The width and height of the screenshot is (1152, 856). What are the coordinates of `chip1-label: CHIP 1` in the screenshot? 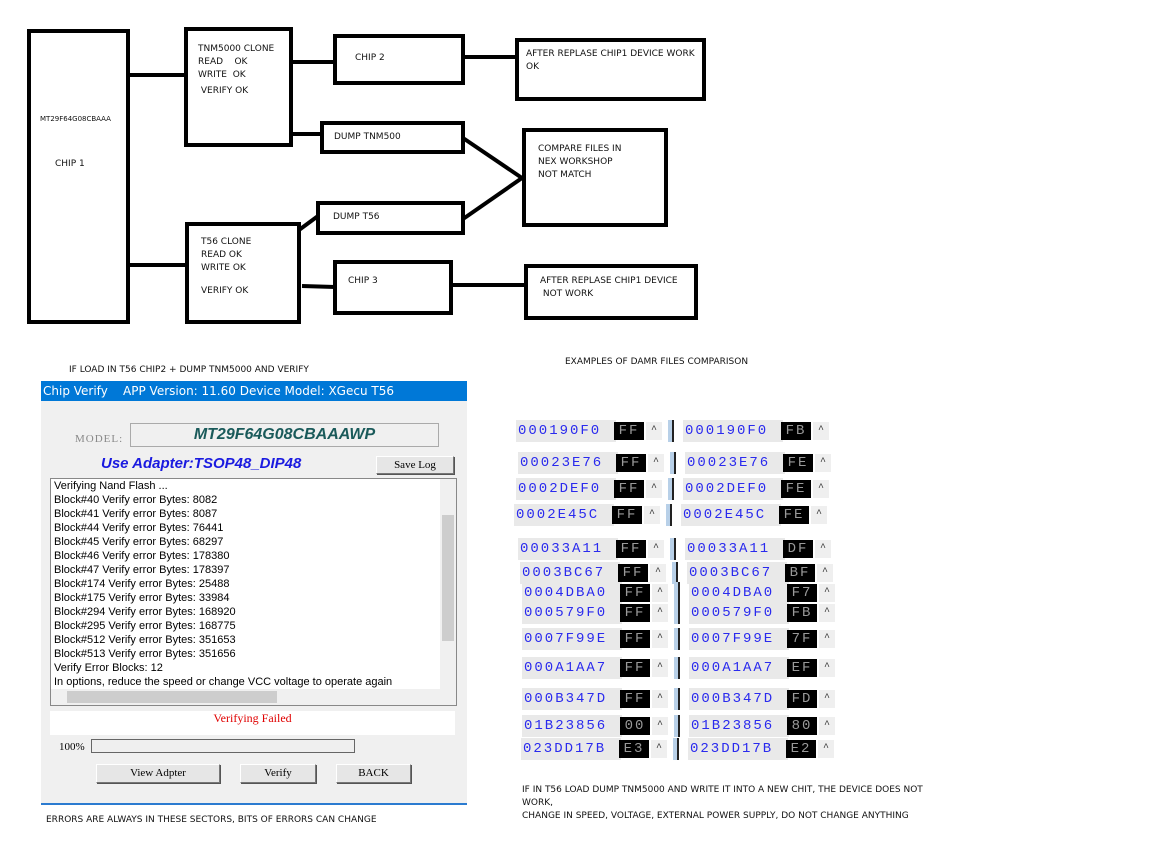 It's located at (70, 164).